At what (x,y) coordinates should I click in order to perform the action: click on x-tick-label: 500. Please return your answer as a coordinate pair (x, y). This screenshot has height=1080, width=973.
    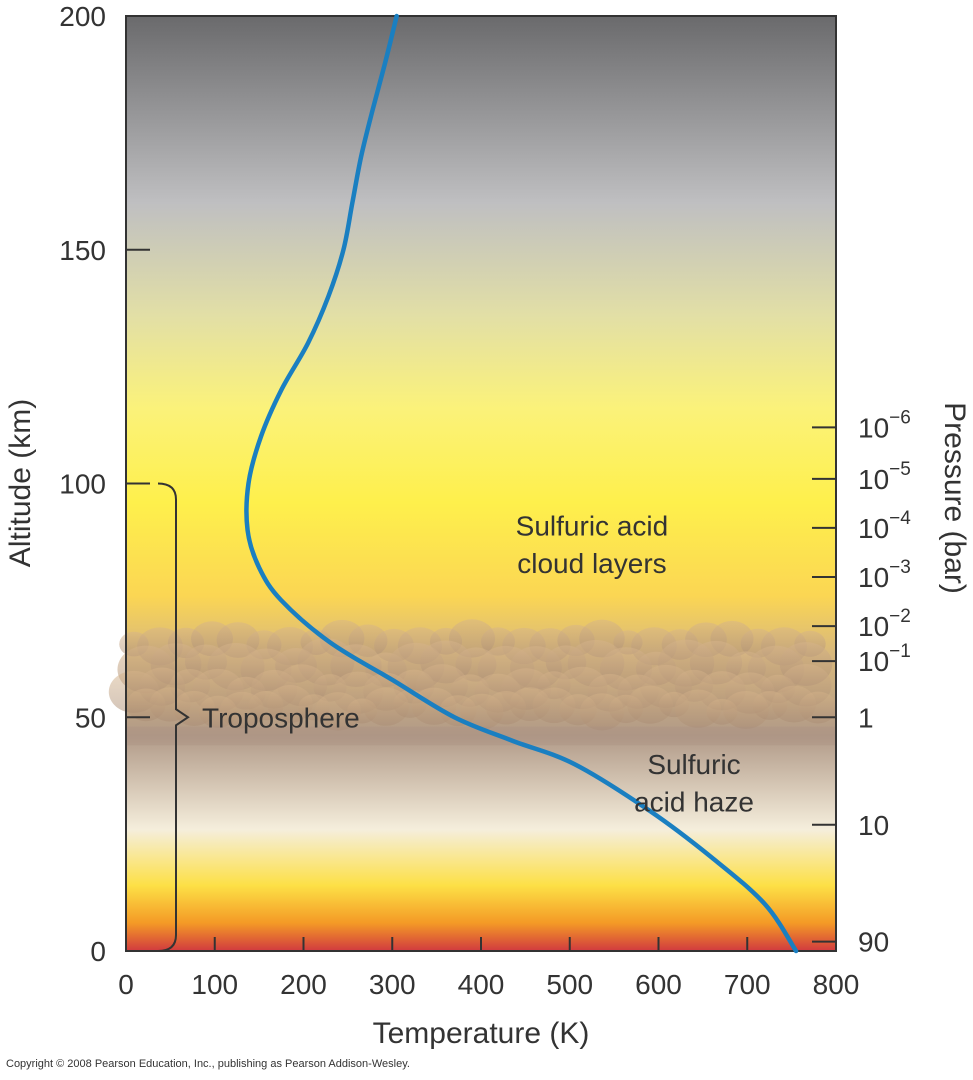
    Looking at the image, I should click on (569, 984).